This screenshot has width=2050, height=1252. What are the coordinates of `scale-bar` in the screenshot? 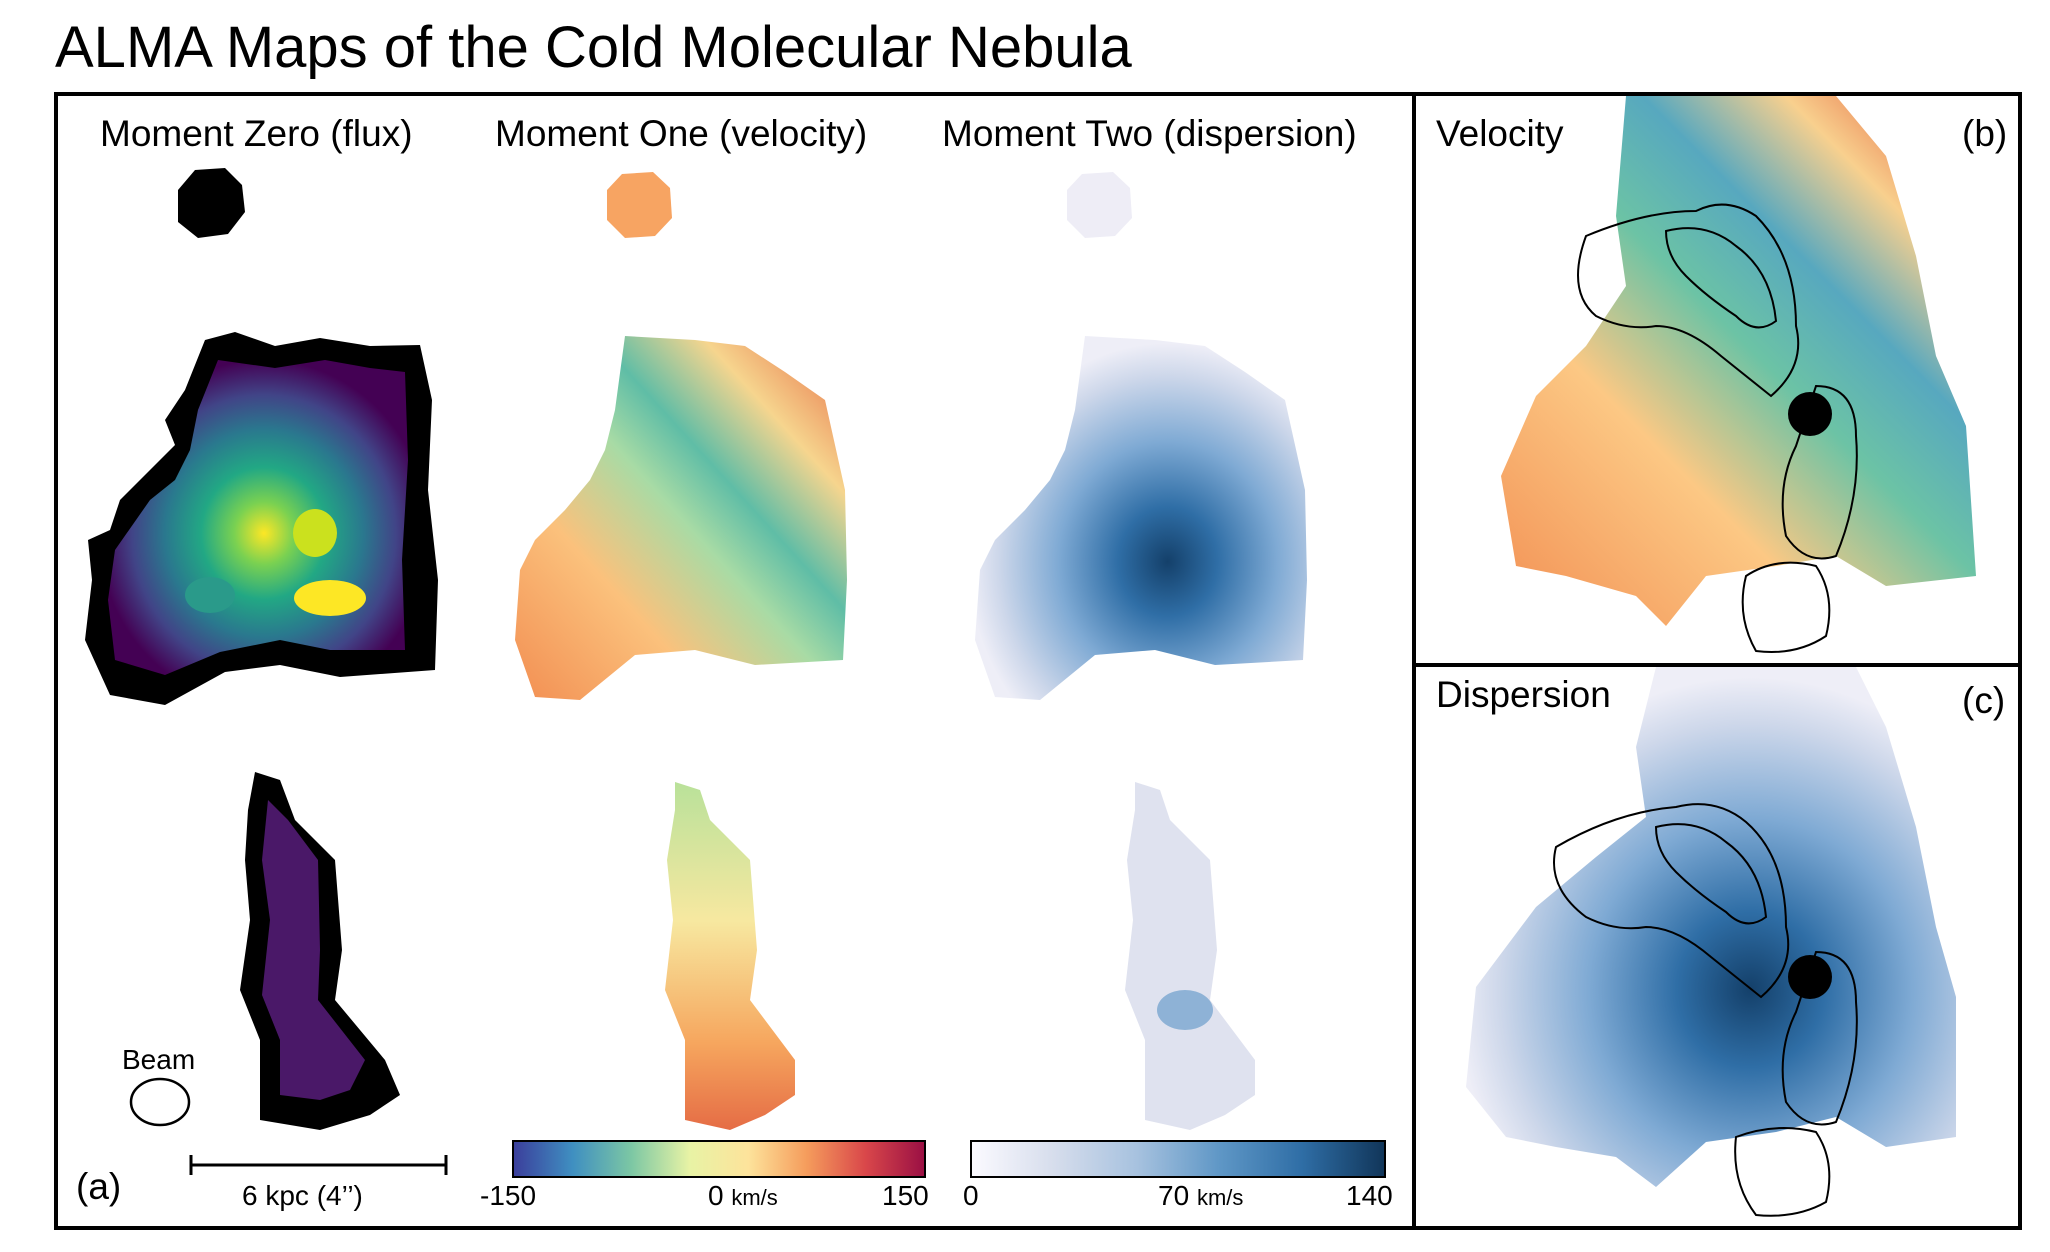 It's located at (318, 1165).